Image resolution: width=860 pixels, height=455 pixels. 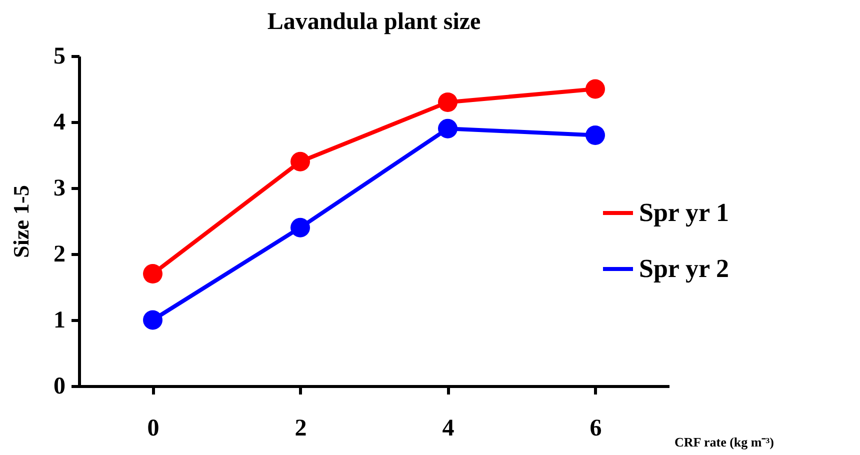 I want to click on x-tick-label: 2, so click(x=300, y=429).